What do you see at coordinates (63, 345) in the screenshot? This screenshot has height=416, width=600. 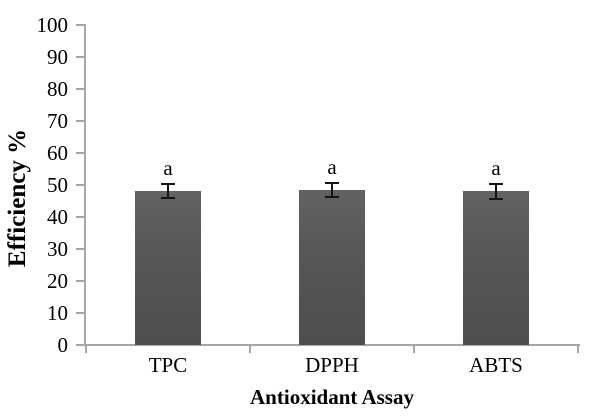 I see `y-tick-label: 0` at bounding box center [63, 345].